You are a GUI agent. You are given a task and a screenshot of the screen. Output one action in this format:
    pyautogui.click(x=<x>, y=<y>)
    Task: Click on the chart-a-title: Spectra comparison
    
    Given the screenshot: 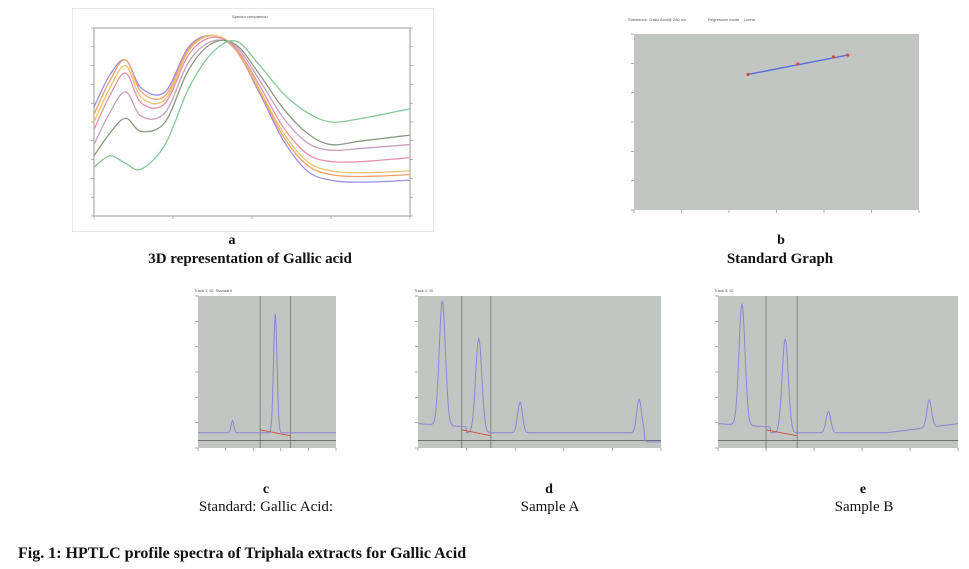 What is the action you would take?
    pyautogui.click(x=250, y=16)
    